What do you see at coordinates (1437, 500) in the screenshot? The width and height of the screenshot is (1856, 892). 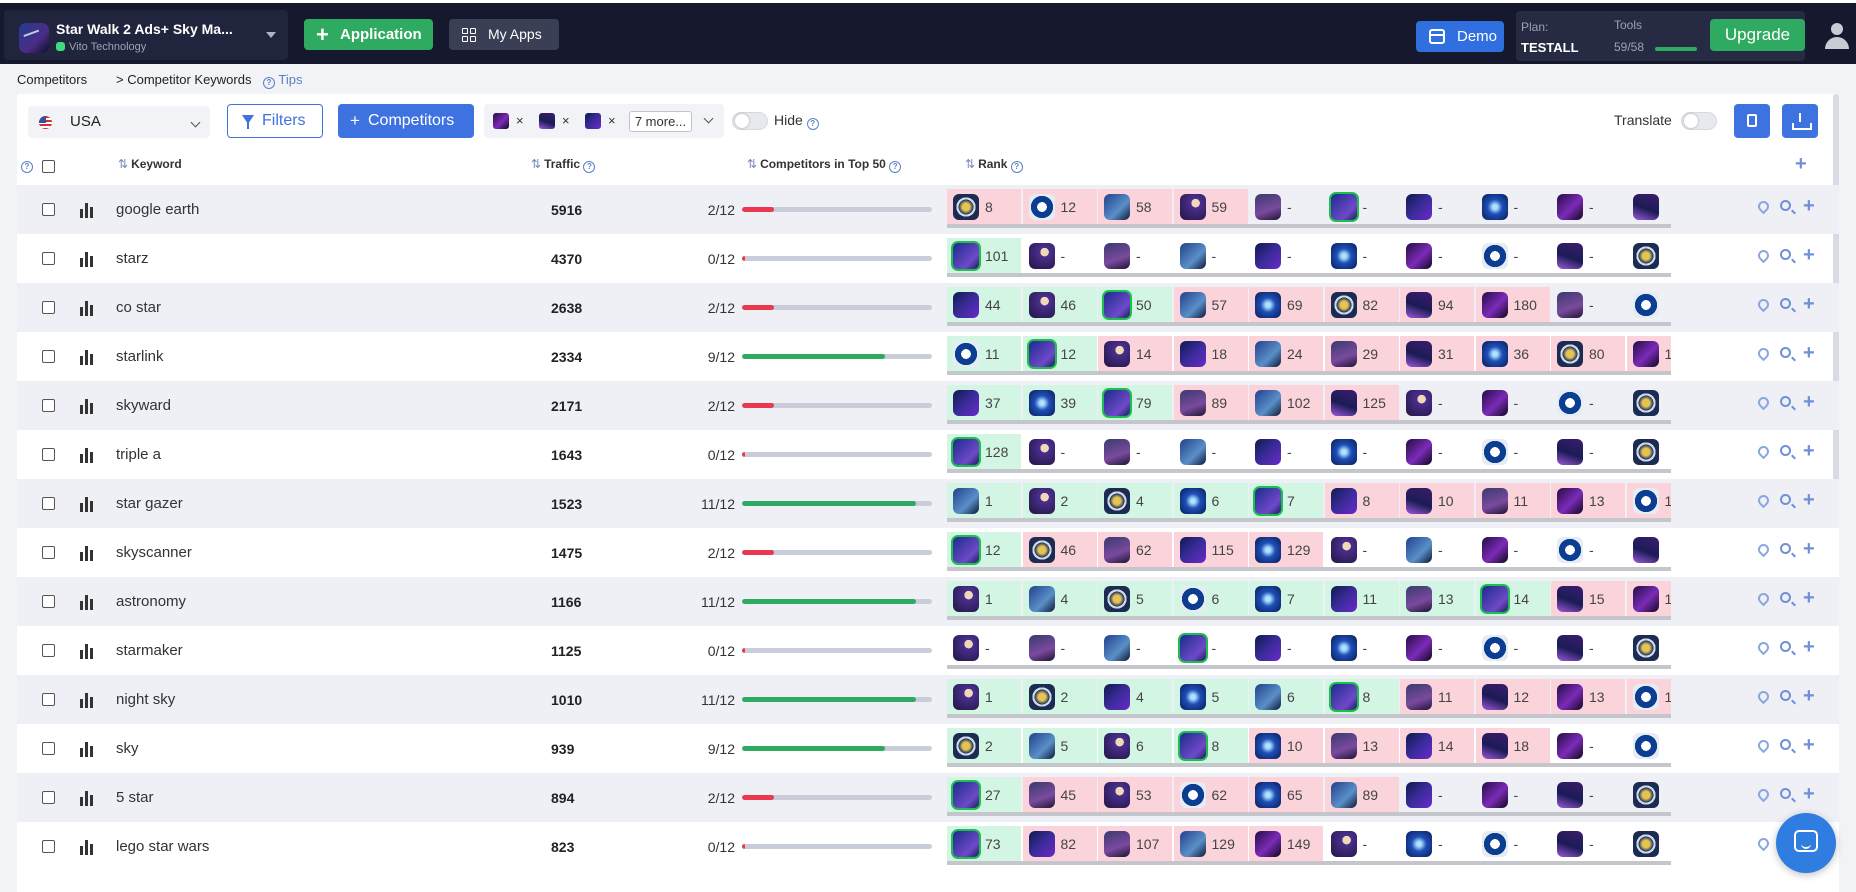 I see `rank-cell: 10` at bounding box center [1437, 500].